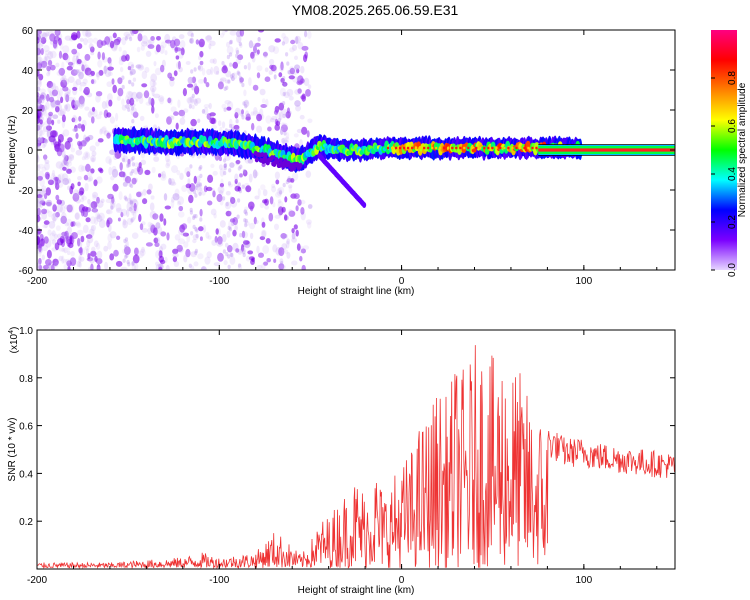 The width and height of the screenshot is (750, 600). What do you see at coordinates (26, 231) in the screenshot?
I see `y-tick-label: -40` at bounding box center [26, 231].